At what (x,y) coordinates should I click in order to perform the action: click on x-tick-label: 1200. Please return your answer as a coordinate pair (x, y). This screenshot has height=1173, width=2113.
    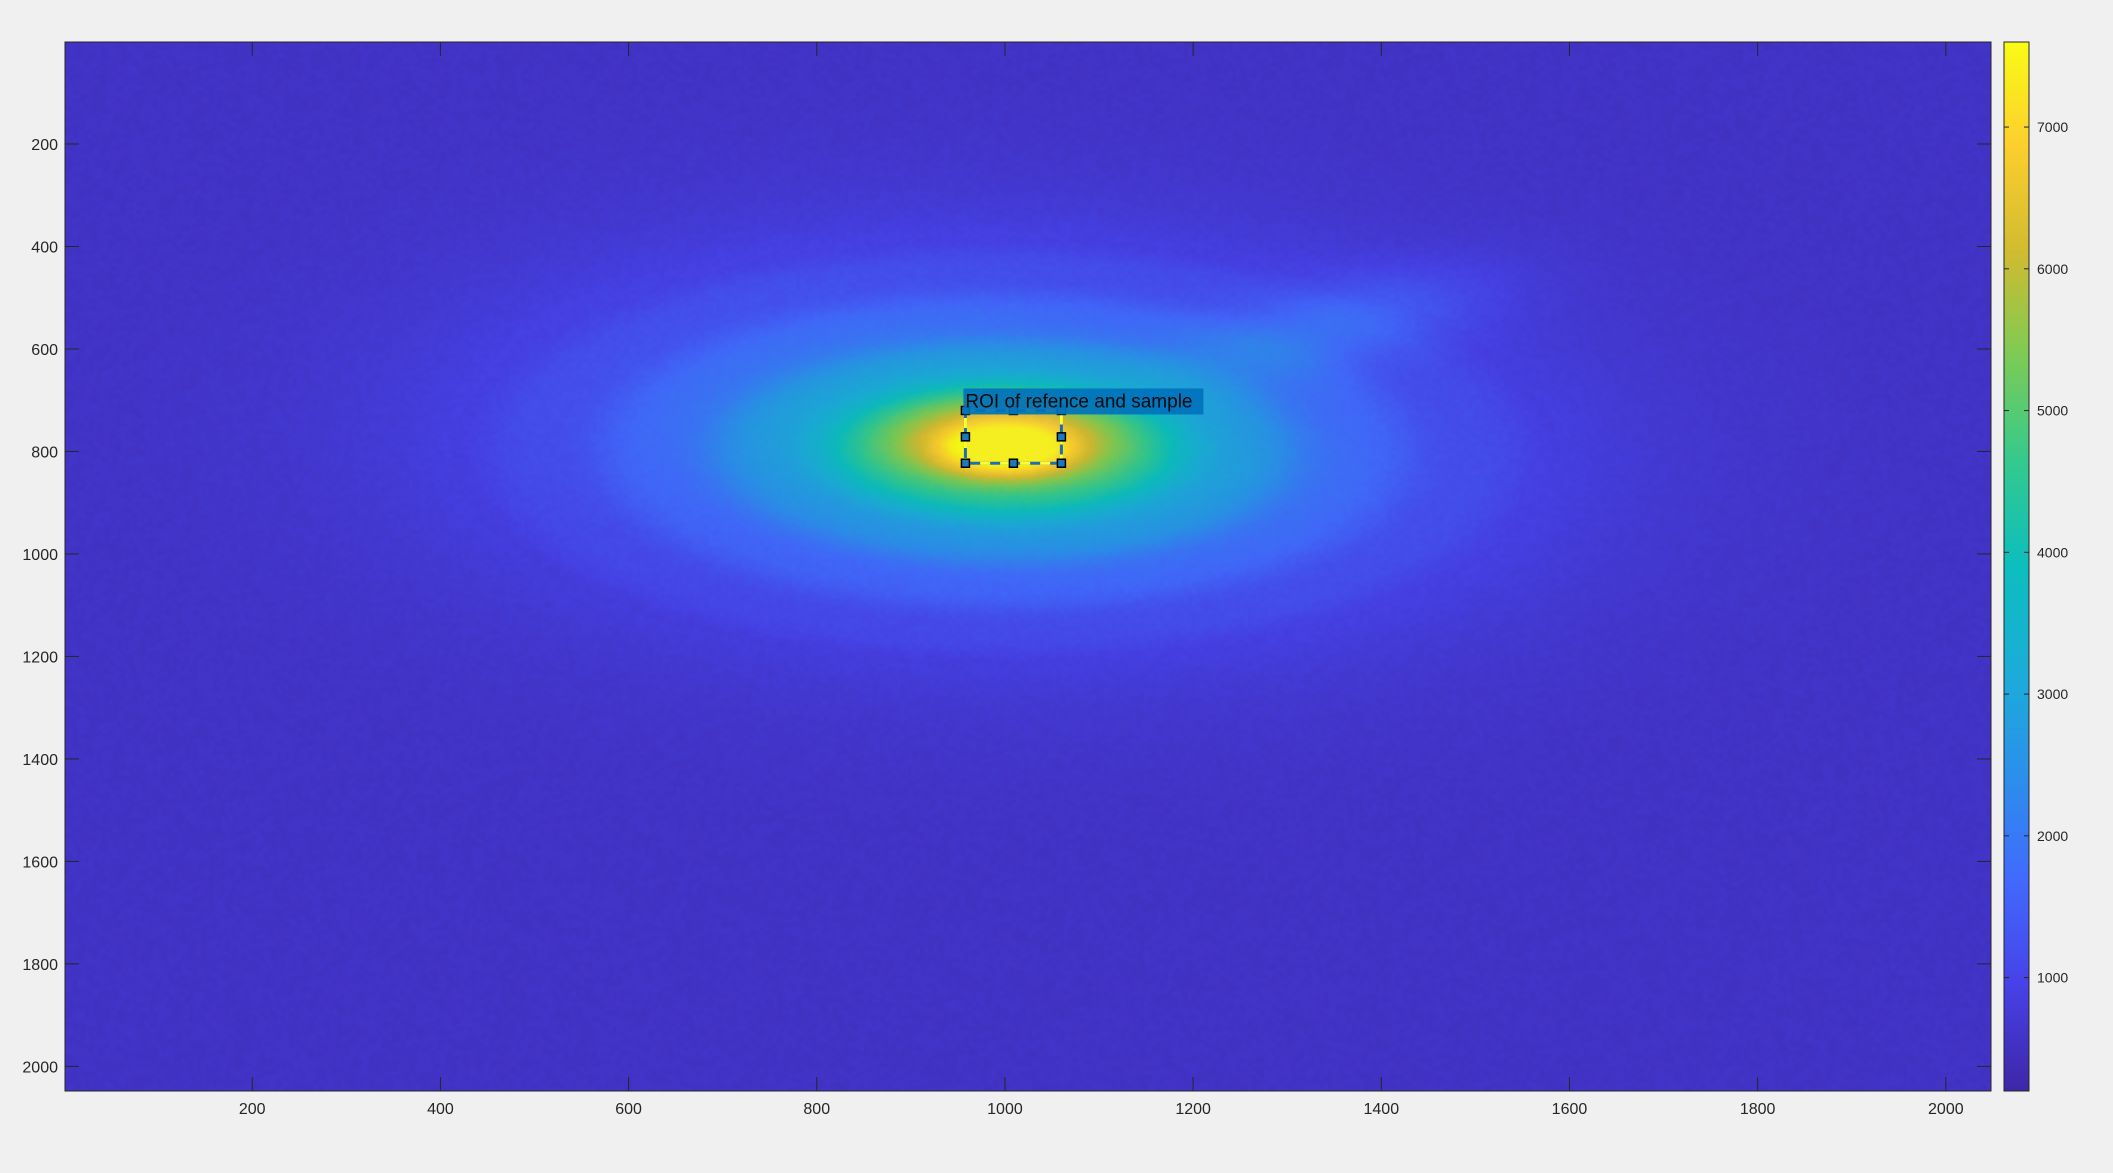
    Looking at the image, I should click on (1193, 1109).